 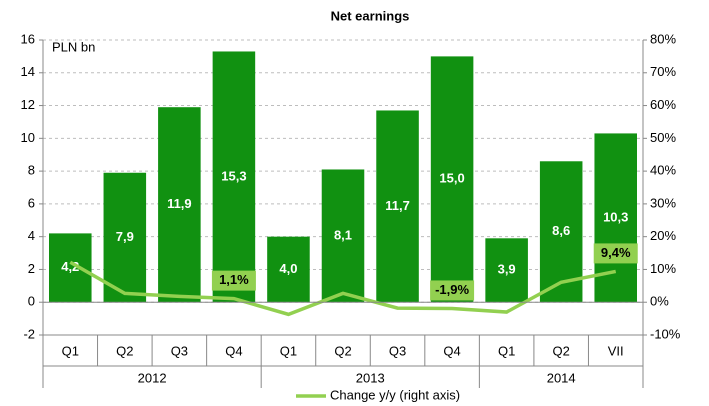 I want to click on bar-label: 4,0, so click(x=288, y=268).